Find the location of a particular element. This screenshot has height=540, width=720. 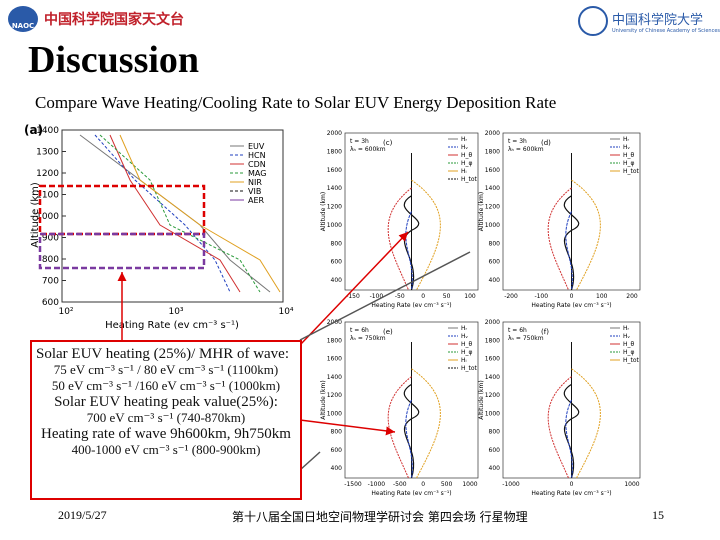

logo-mark is located at coordinates (593, 21).